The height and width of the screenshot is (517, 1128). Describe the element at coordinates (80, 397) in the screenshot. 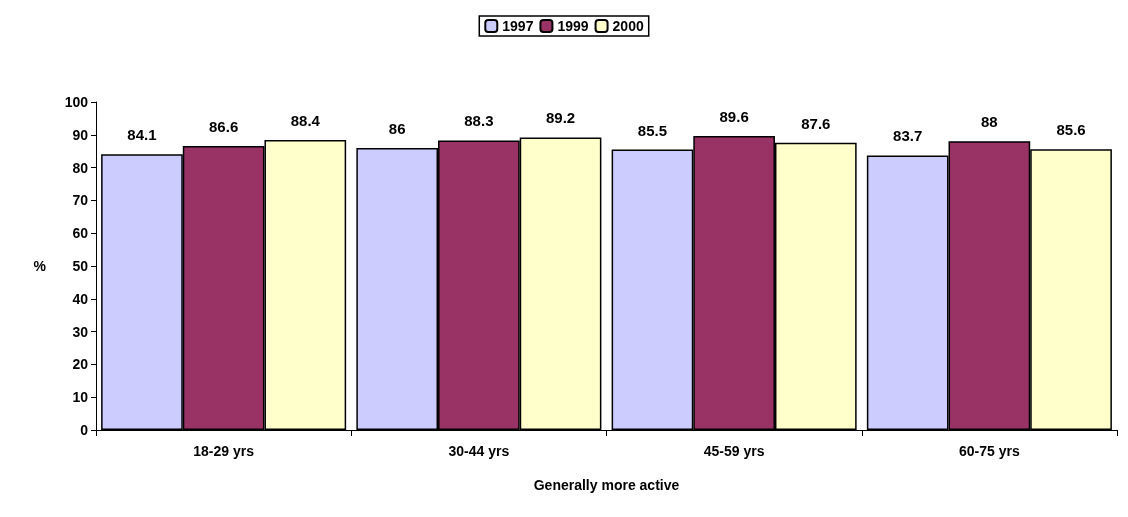

I see `y-tick-label: 10` at that location.